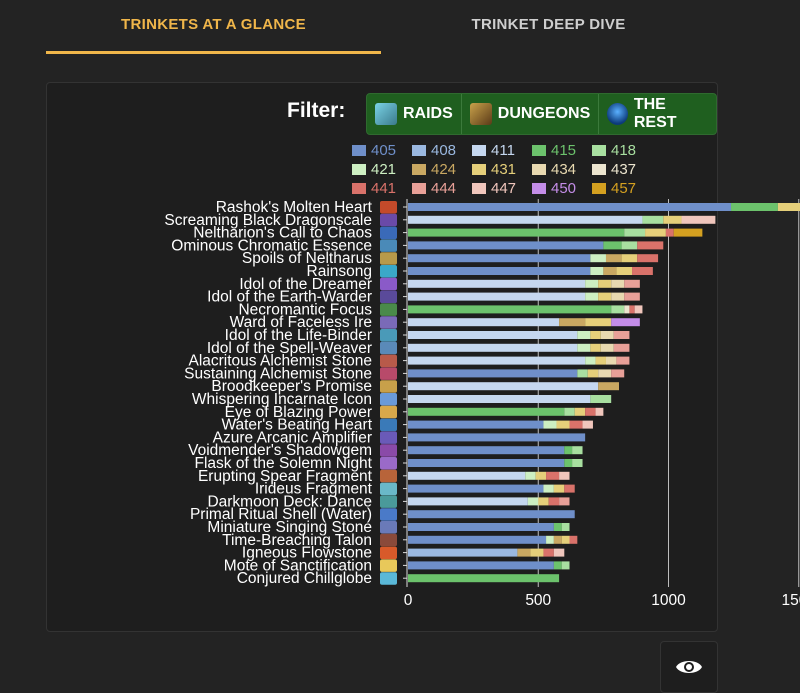  What do you see at coordinates (289, 348) in the screenshot?
I see `trinket-label: Idol of the Spell-Weaver` at bounding box center [289, 348].